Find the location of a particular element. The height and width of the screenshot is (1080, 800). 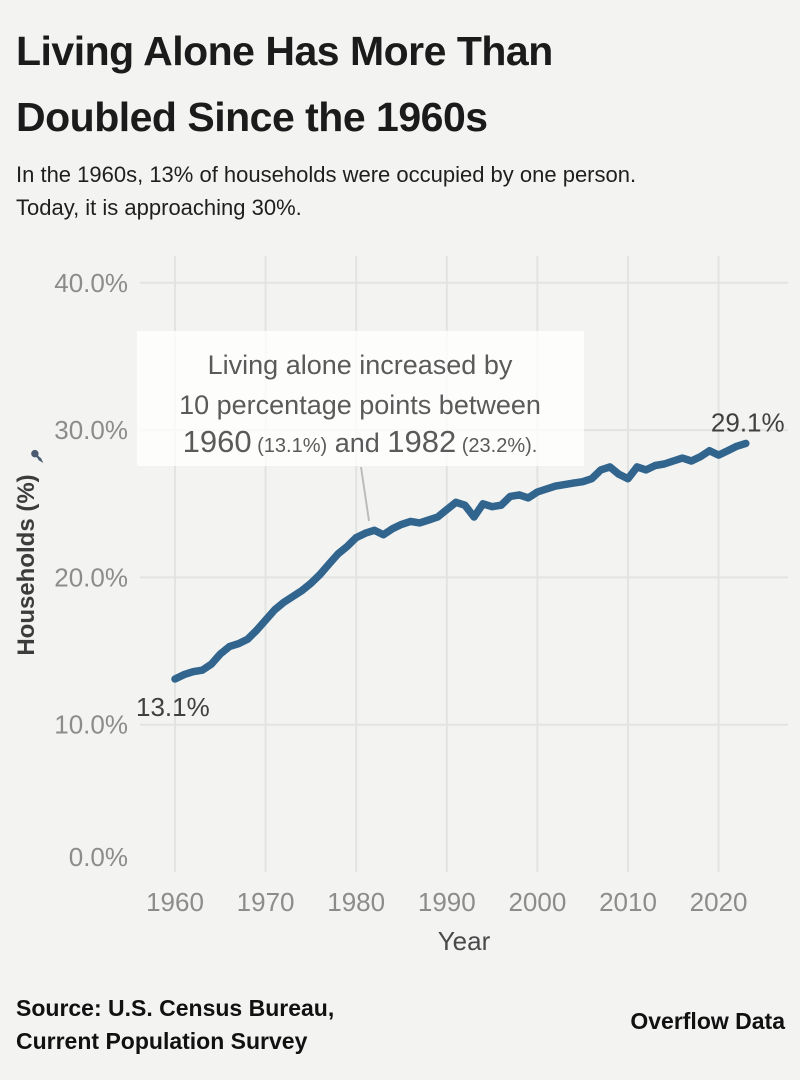

title-line-2: Doubled Since the 1960s is located at coordinates (252, 117).